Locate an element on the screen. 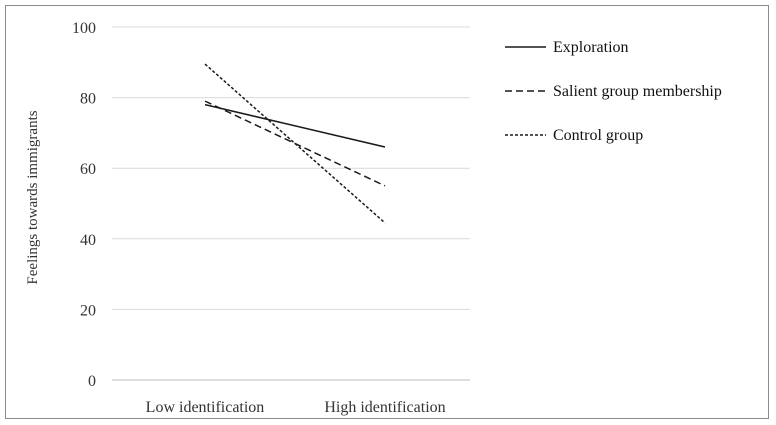 Image resolution: width=776 pixels, height=425 pixels. legend-label: Control group is located at coordinates (598, 135).